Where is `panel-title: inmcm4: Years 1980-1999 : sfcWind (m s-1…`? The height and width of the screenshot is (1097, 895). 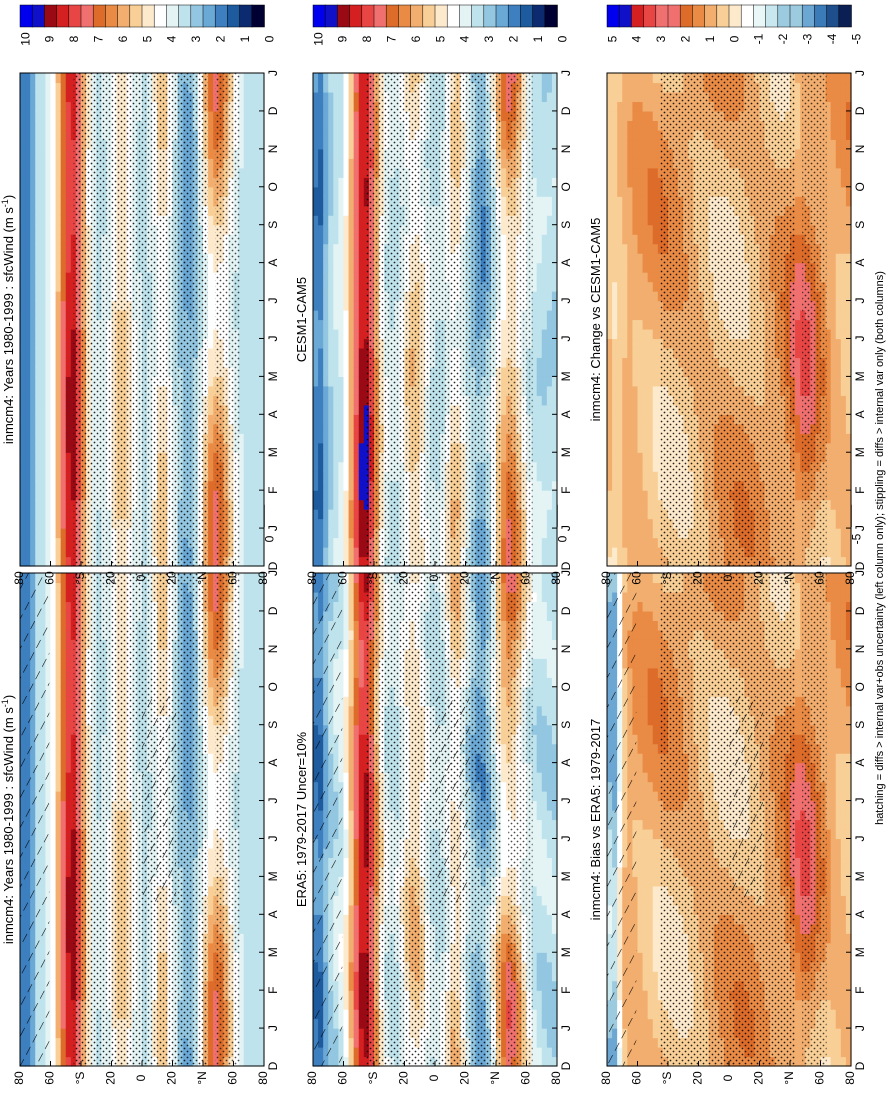
panel-title: inmcm4: Years 1980-1999 : sfcWind (m s-1… is located at coordinates (8, 819).